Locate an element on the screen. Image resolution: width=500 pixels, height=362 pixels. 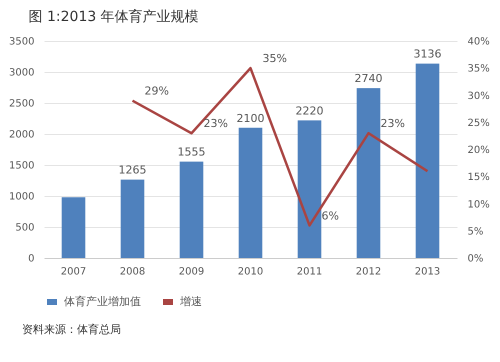
y-tick-label: 0 is located at coordinates (31, 259).